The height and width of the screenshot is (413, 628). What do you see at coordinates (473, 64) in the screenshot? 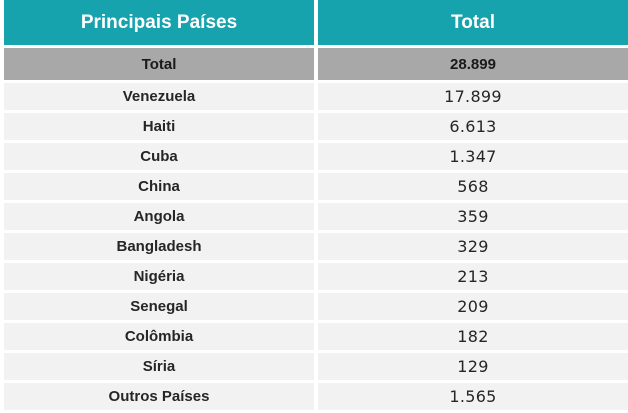
I see `total-value-cell: 28.899` at bounding box center [473, 64].